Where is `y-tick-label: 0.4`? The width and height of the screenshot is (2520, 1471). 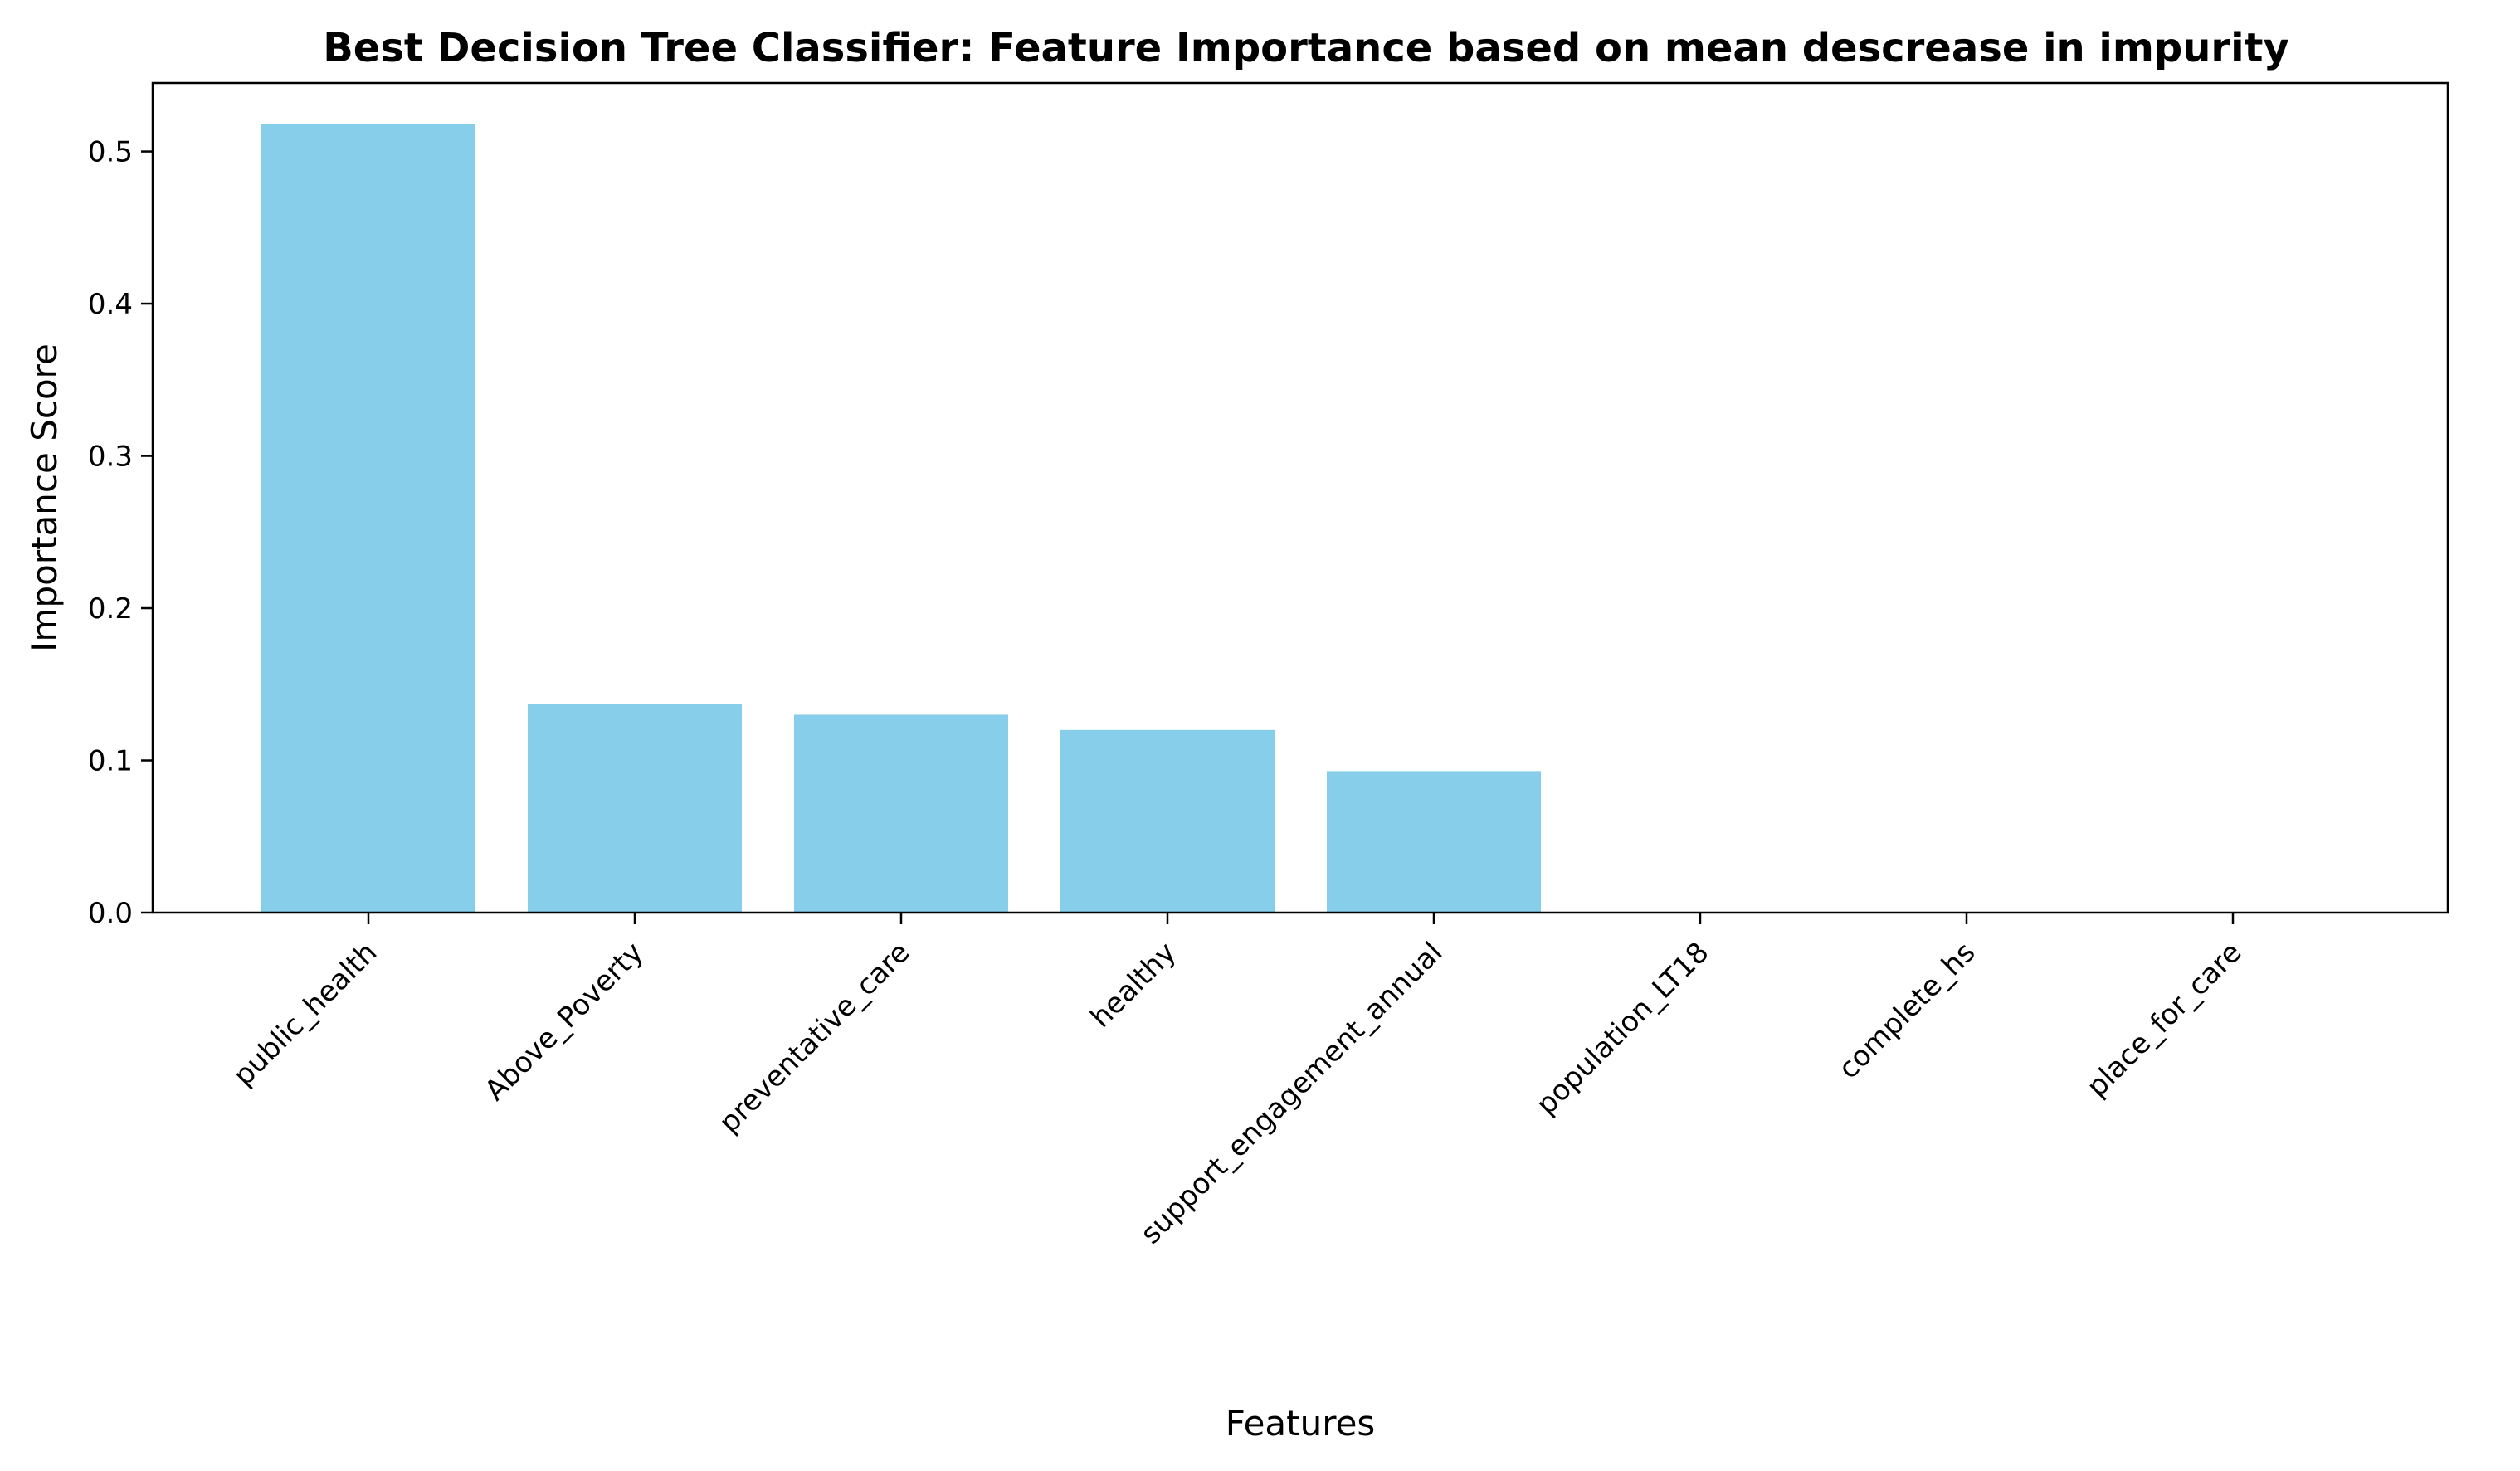
y-tick-label: 0.4 is located at coordinates (110, 304).